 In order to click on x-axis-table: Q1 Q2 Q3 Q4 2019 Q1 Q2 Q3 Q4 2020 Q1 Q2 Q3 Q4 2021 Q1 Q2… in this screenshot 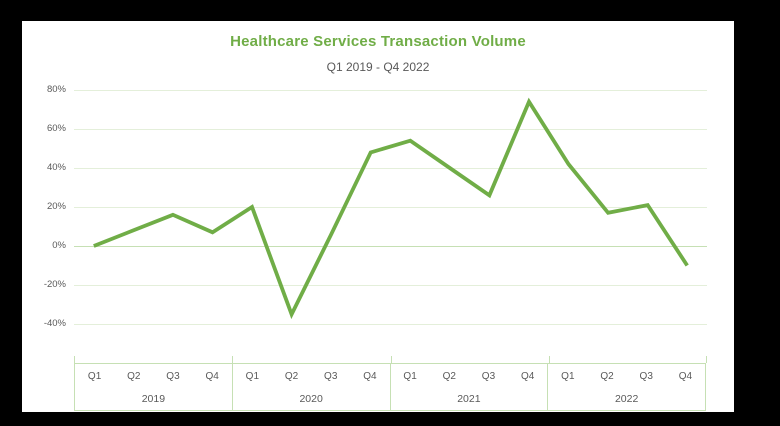, I will do `click(390, 387)`.